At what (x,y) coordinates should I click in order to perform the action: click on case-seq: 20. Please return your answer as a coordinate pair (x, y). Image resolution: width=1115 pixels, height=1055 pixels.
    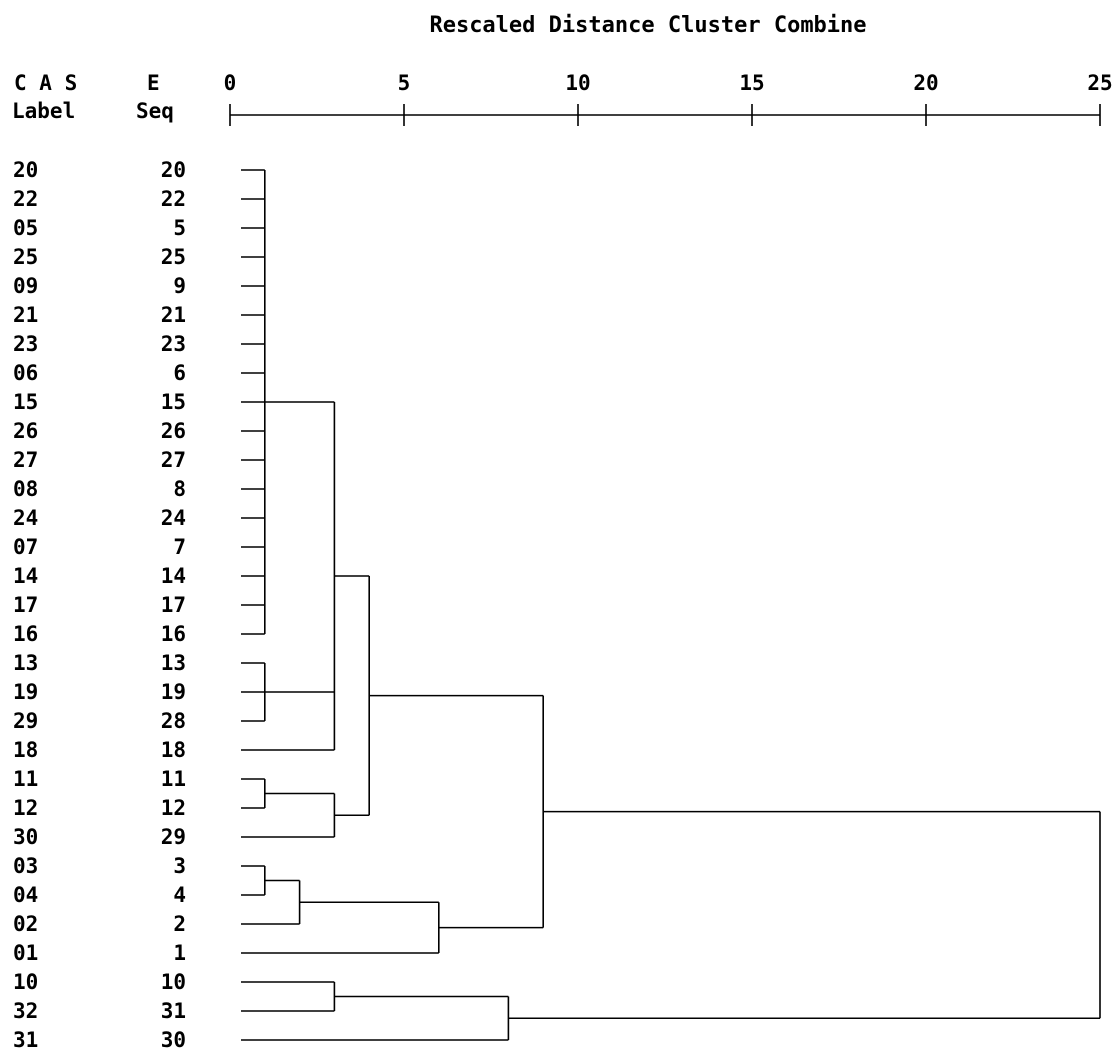
    Looking at the image, I should click on (173, 170).